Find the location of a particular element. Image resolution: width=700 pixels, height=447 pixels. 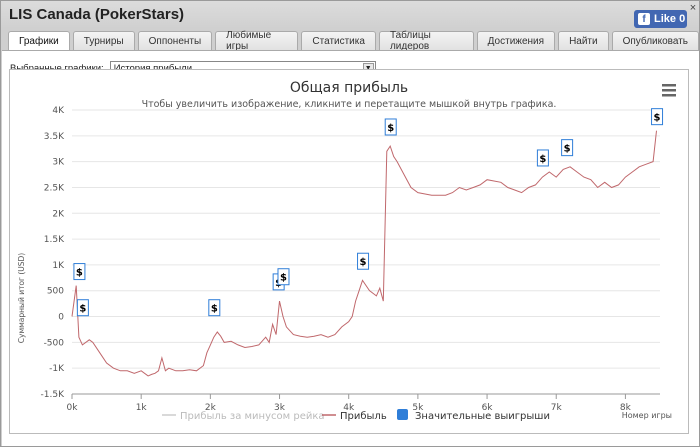

legend-label: Прибыль за минусом рейка is located at coordinates (252, 416).